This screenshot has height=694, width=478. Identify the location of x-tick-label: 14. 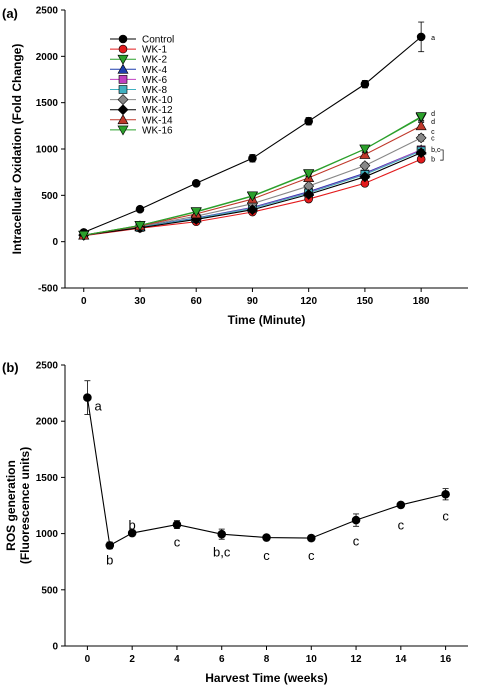
(401, 659).